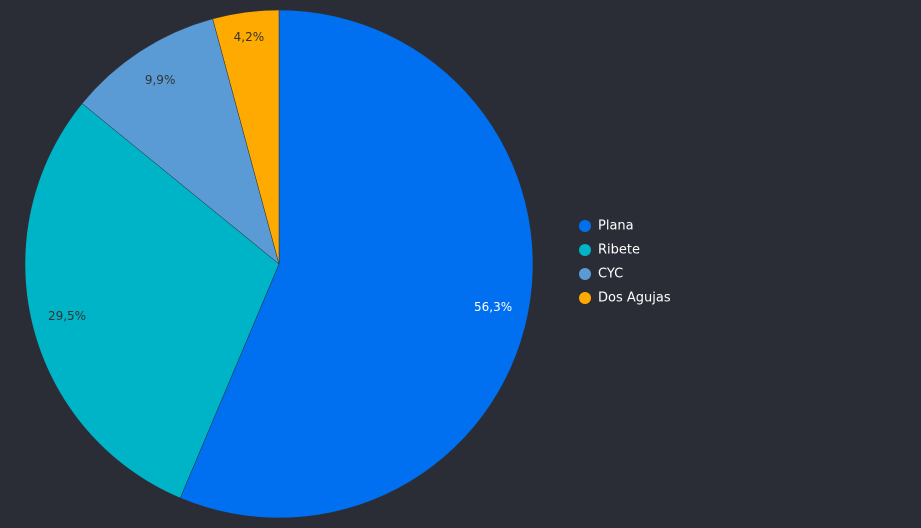 The height and width of the screenshot is (528, 921). Describe the element at coordinates (160, 80) in the screenshot. I see `value-label: 9,9%` at that location.